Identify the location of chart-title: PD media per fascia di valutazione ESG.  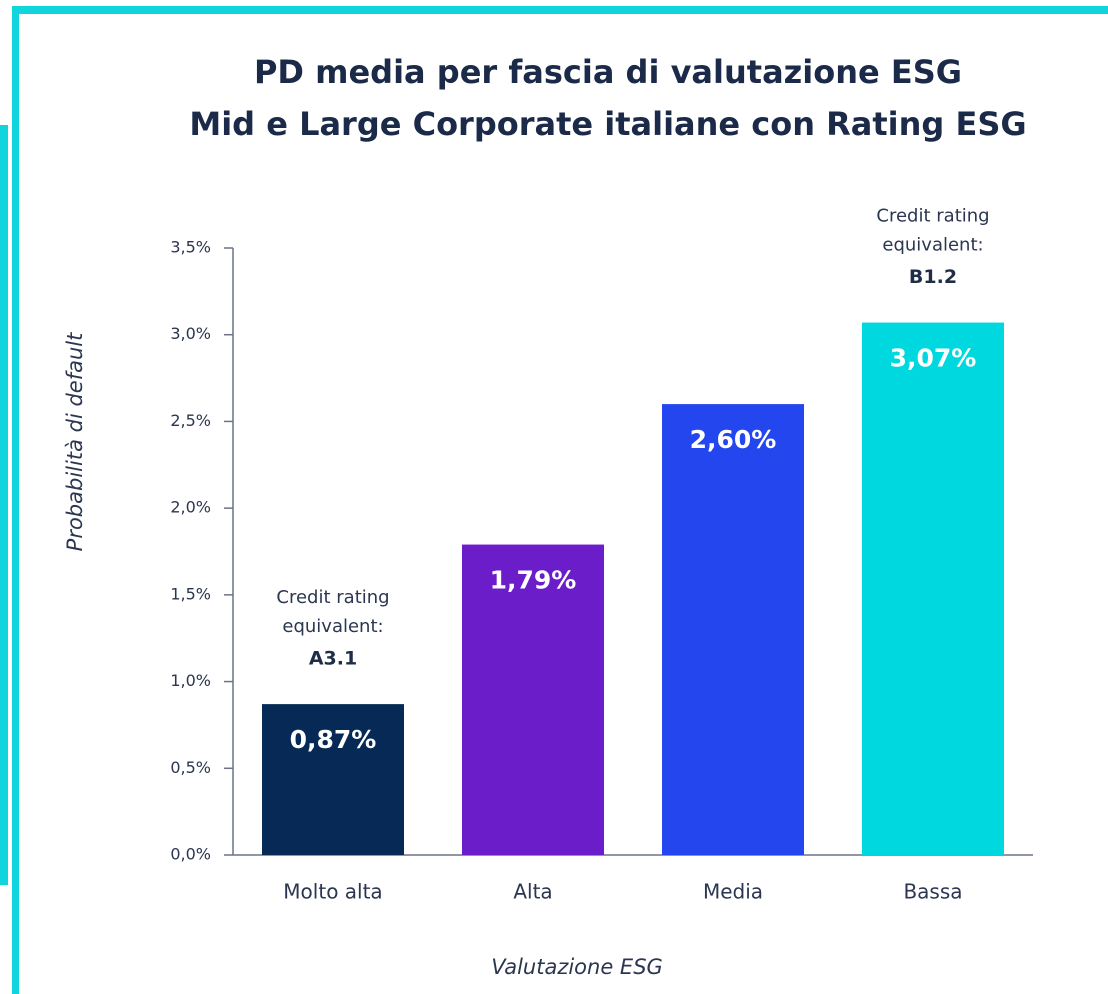
(608, 72).